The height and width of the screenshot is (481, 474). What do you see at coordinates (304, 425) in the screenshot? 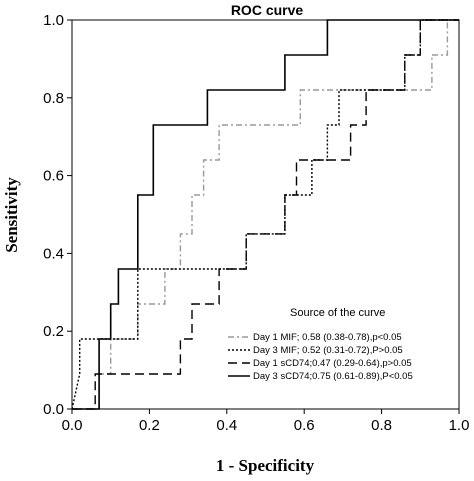
I see `x-tick-label: 0.6` at bounding box center [304, 425].